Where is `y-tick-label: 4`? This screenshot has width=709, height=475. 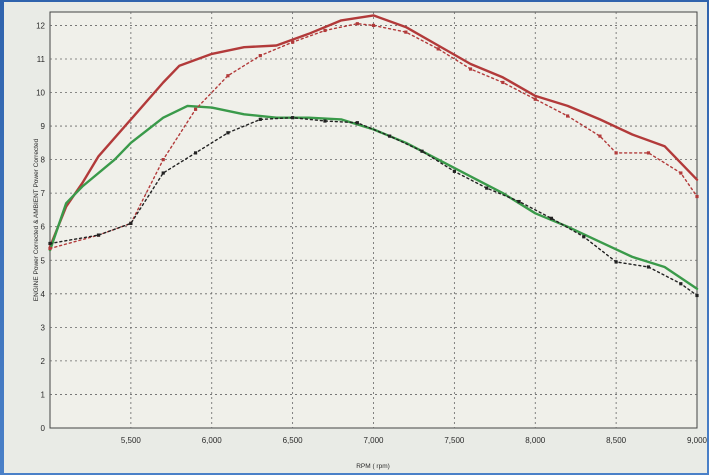
y-tick-label: 4 is located at coordinates (43, 294).